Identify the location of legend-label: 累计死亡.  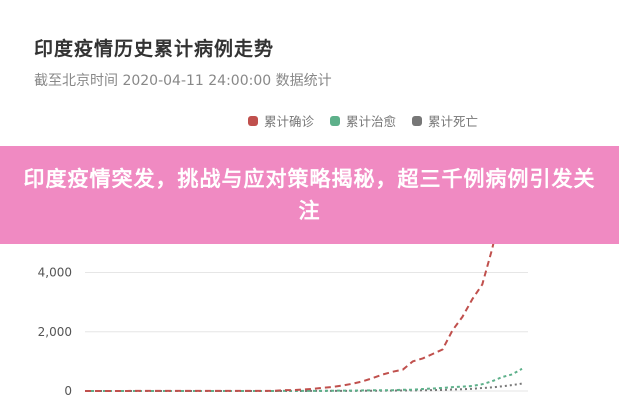
(453, 121).